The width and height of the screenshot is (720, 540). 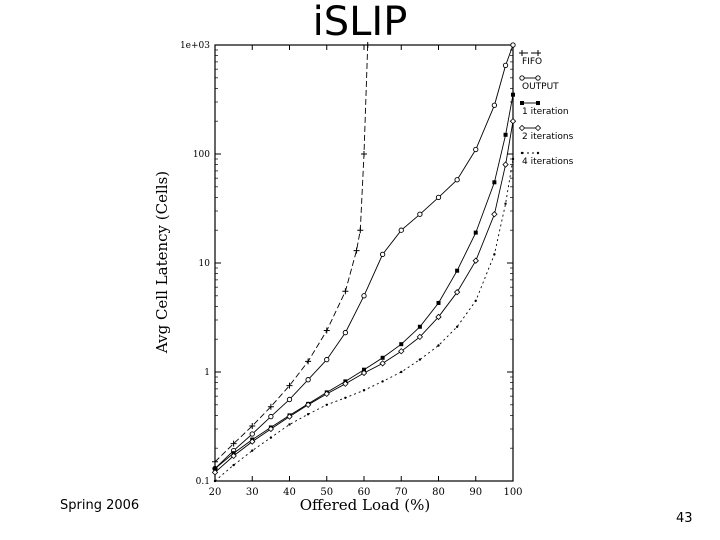 I want to click on legend-entry: 1 iteration, so click(x=544, y=109).